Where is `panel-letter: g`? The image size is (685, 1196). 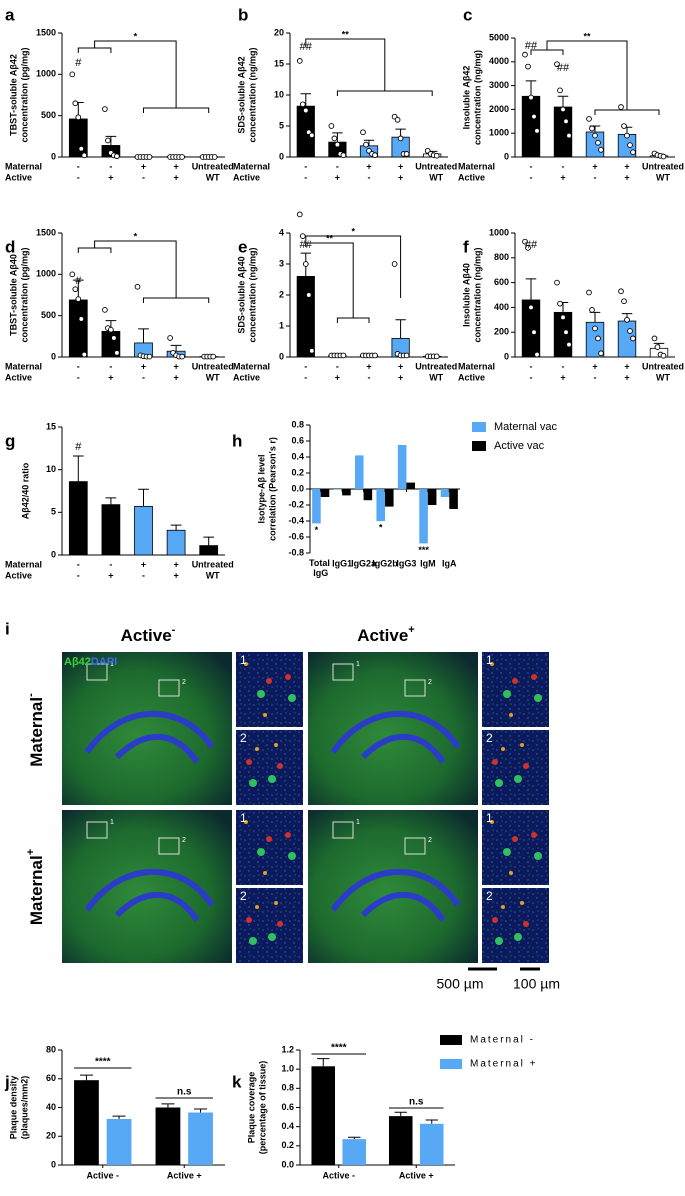 panel-letter: g is located at coordinates (10, 440).